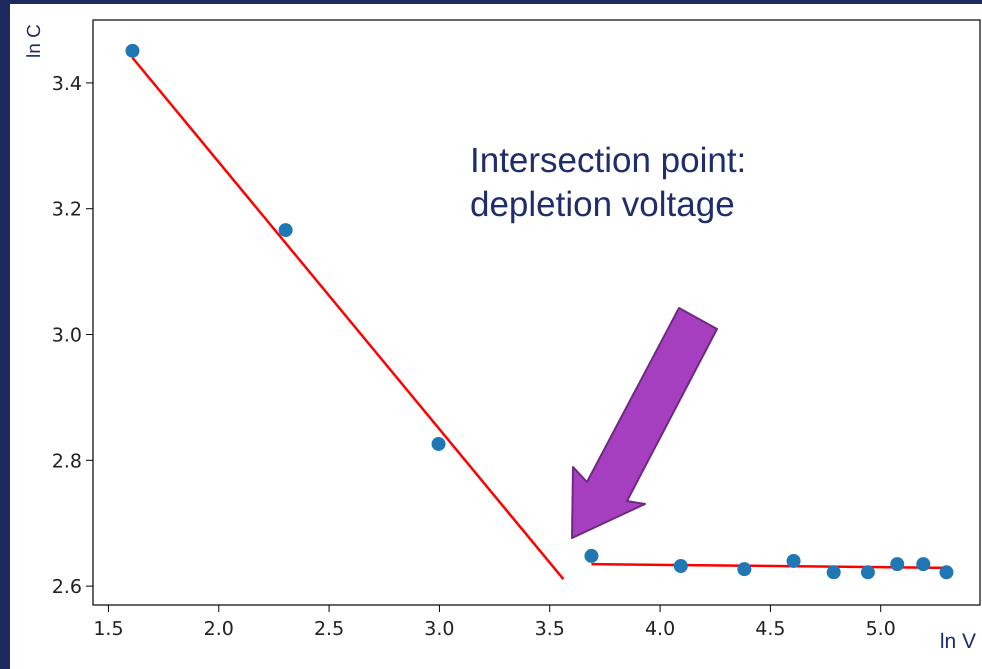 The width and height of the screenshot is (982, 669). What do you see at coordinates (881, 629) in the screenshot?
I see `x-tick-label: 5.0` at bounding box center [881, 629].